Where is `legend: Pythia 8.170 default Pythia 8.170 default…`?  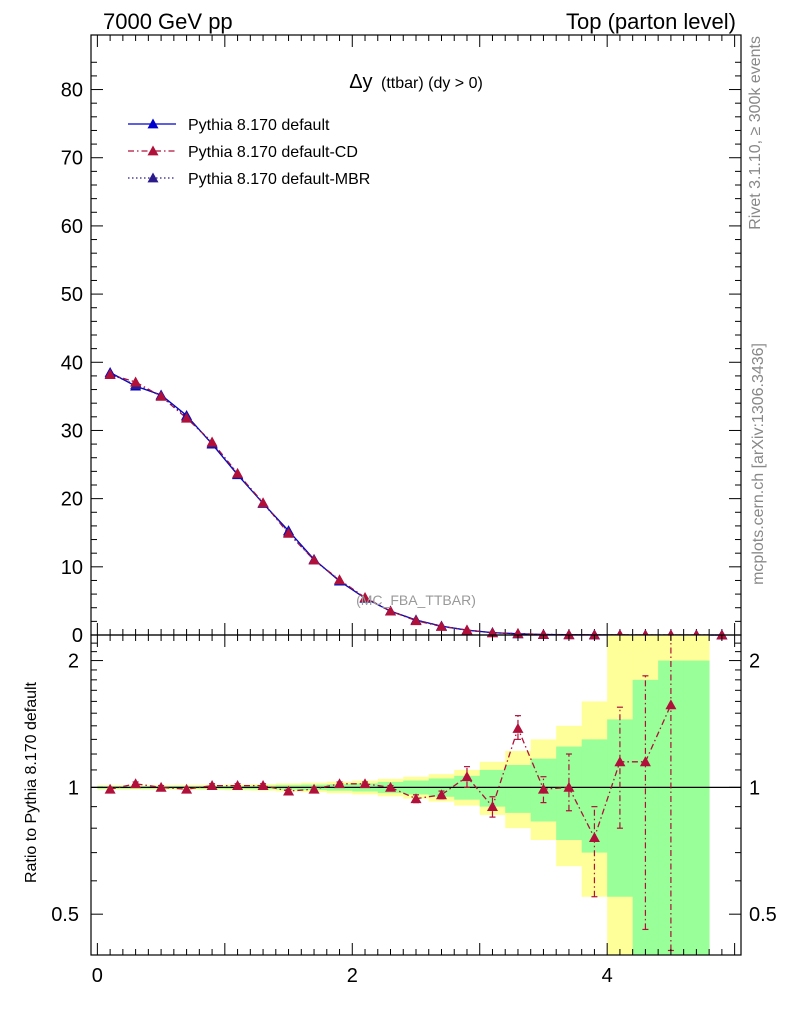 legend: Pythia 8.170 default Pythia 8.170 default… is located at coordinates (249, 152).